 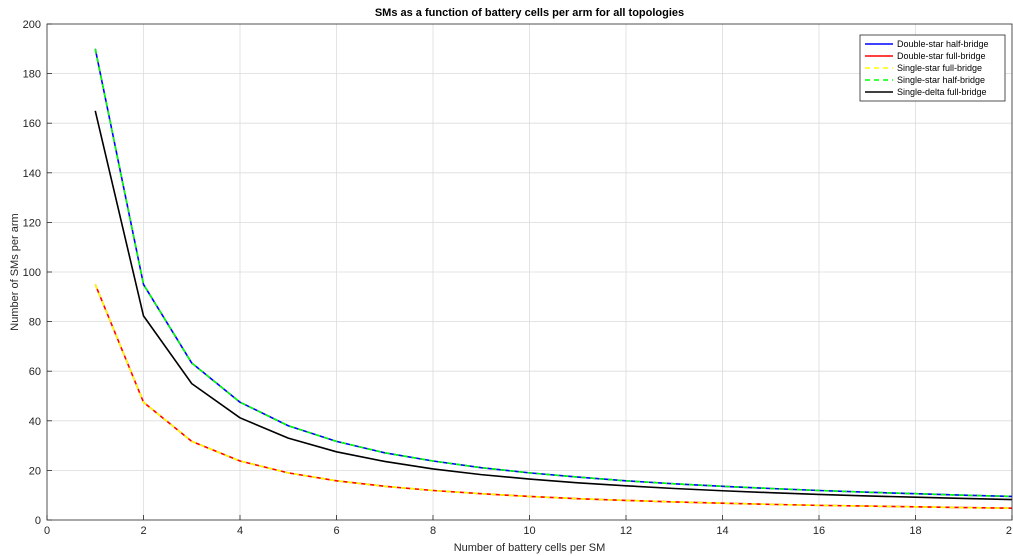 I want to click on y-axis-label: Number of SMs per arm, so click(x=15, y=271).